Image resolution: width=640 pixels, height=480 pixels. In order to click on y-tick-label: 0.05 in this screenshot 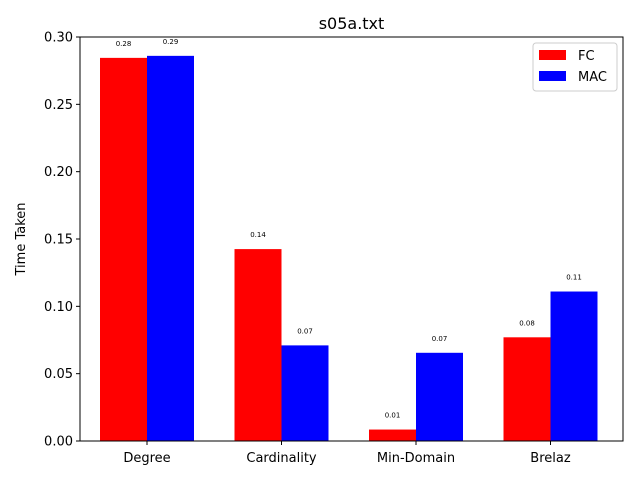, I will do `click(58, 374)`.